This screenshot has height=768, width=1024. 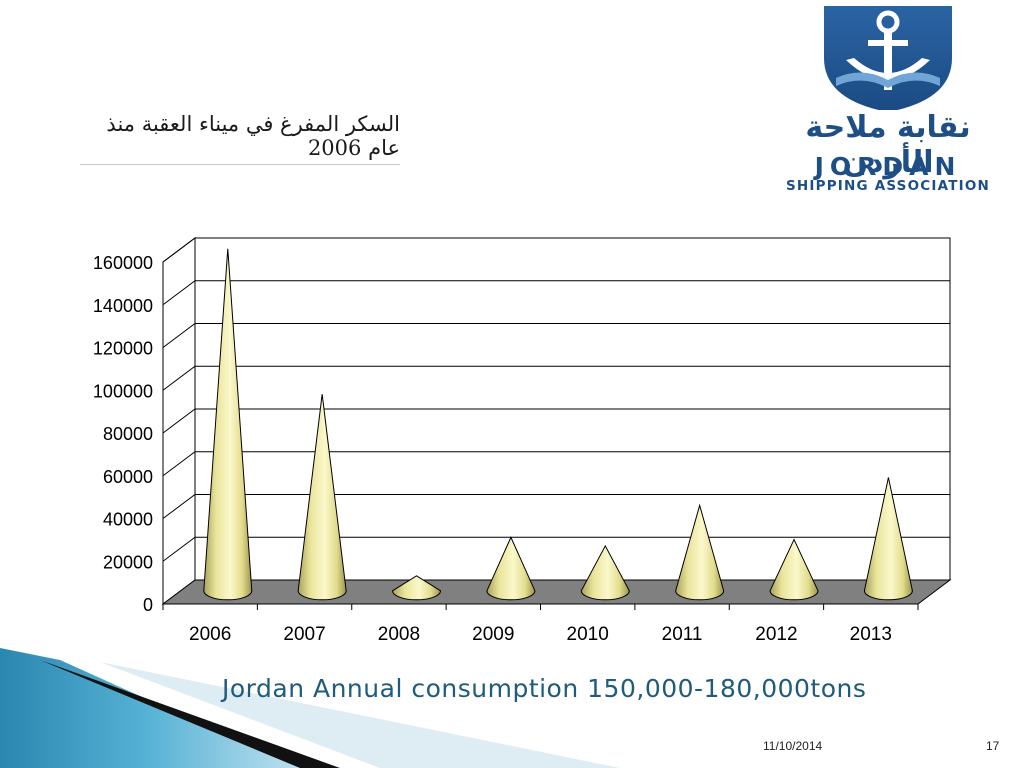 I want to click on anchor-icon, so click(x=888, y=58).